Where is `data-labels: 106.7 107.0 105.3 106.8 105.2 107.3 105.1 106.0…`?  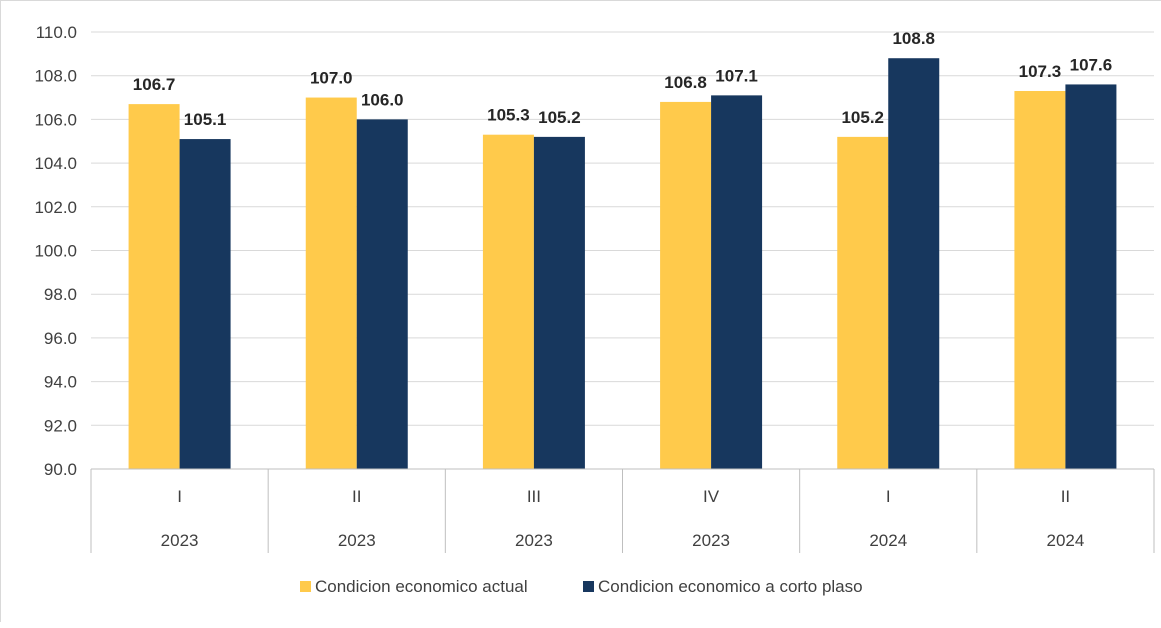
data-labels: 106.7 107.0 105.3 106.8 105.2 107.3 105.1 106.0… is located at coordinates (622, 79).